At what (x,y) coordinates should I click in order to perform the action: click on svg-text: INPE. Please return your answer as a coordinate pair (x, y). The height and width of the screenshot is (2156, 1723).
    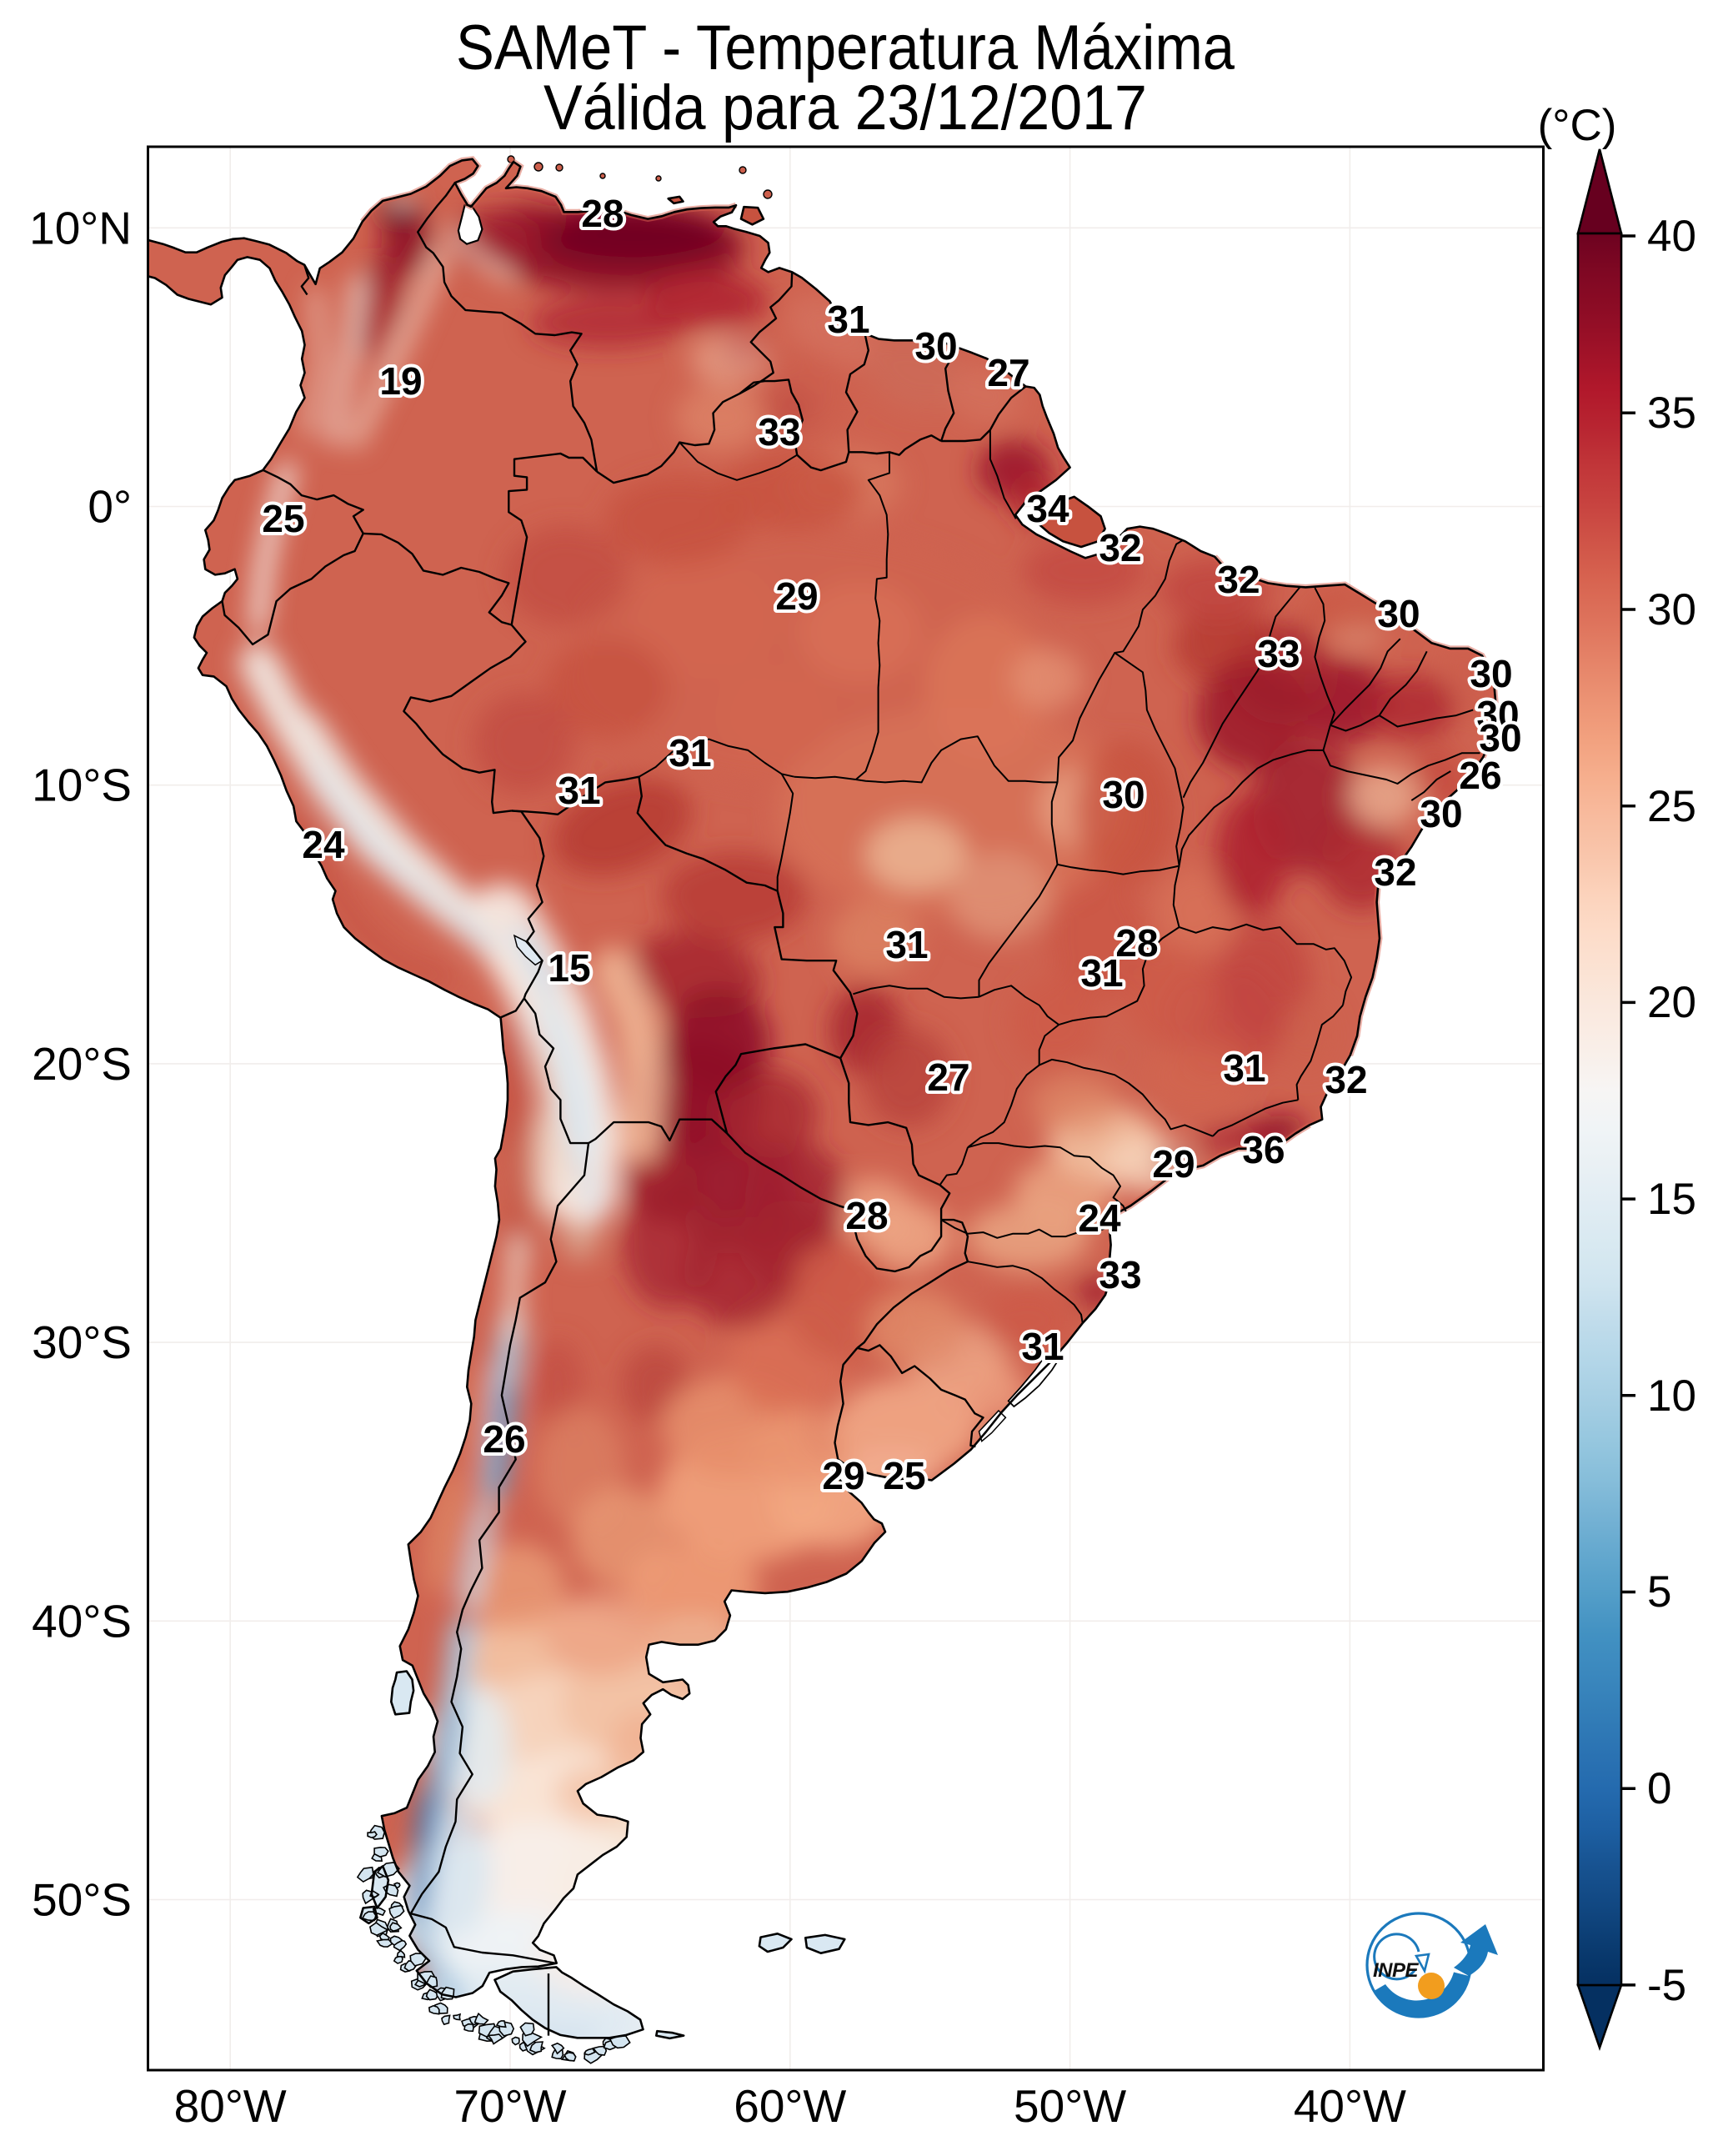
    Looking at the image, I should click on (1396, 1970).